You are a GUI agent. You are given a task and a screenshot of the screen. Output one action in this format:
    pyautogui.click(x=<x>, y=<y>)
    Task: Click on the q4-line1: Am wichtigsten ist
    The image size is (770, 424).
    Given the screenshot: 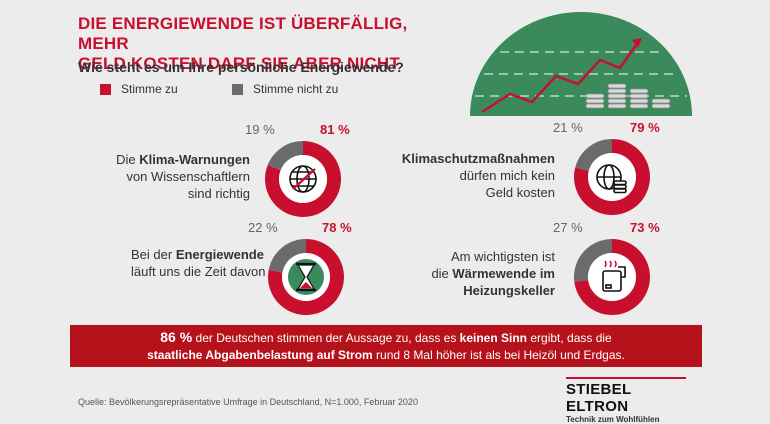 What is the action you would take?
    pyautogui.click(x=502, y=256)
    